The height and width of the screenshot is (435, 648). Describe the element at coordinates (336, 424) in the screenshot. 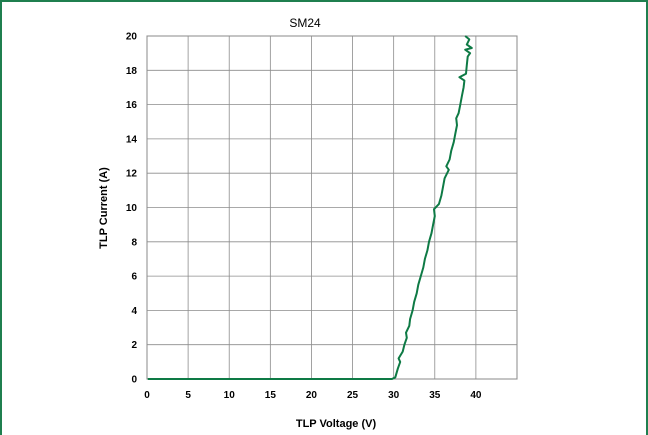

I see `x-axis-label: TLP Voltage (V)` at that location.